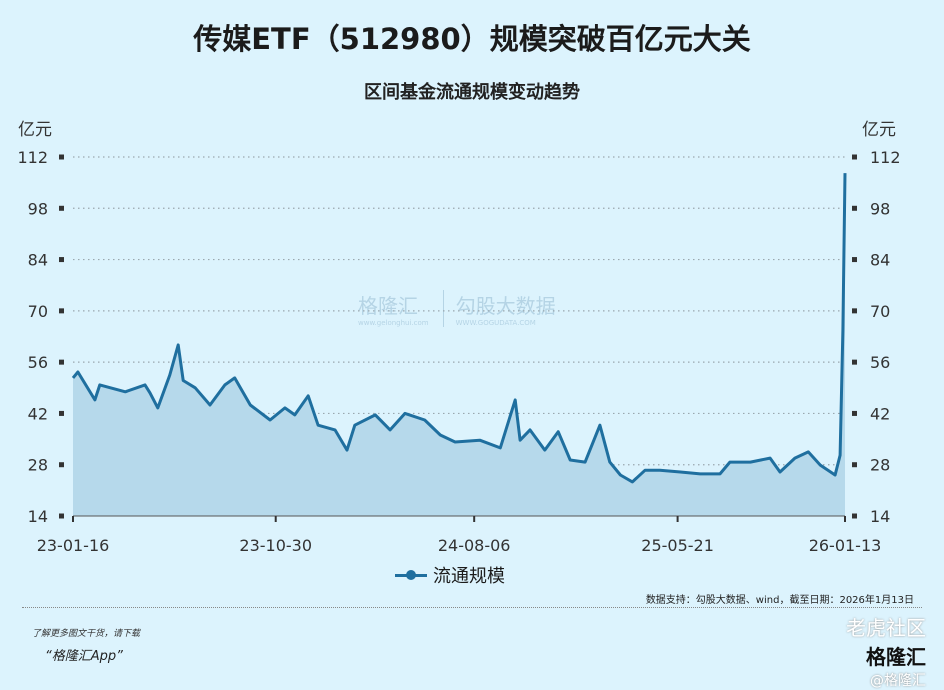 Image resolution: width=944 pixels, height=690 pixels. What do you see at coordinates (880, 260) in the screenshot?
I see `y-tick-label-right: 84` at bounding box center [880, 260].